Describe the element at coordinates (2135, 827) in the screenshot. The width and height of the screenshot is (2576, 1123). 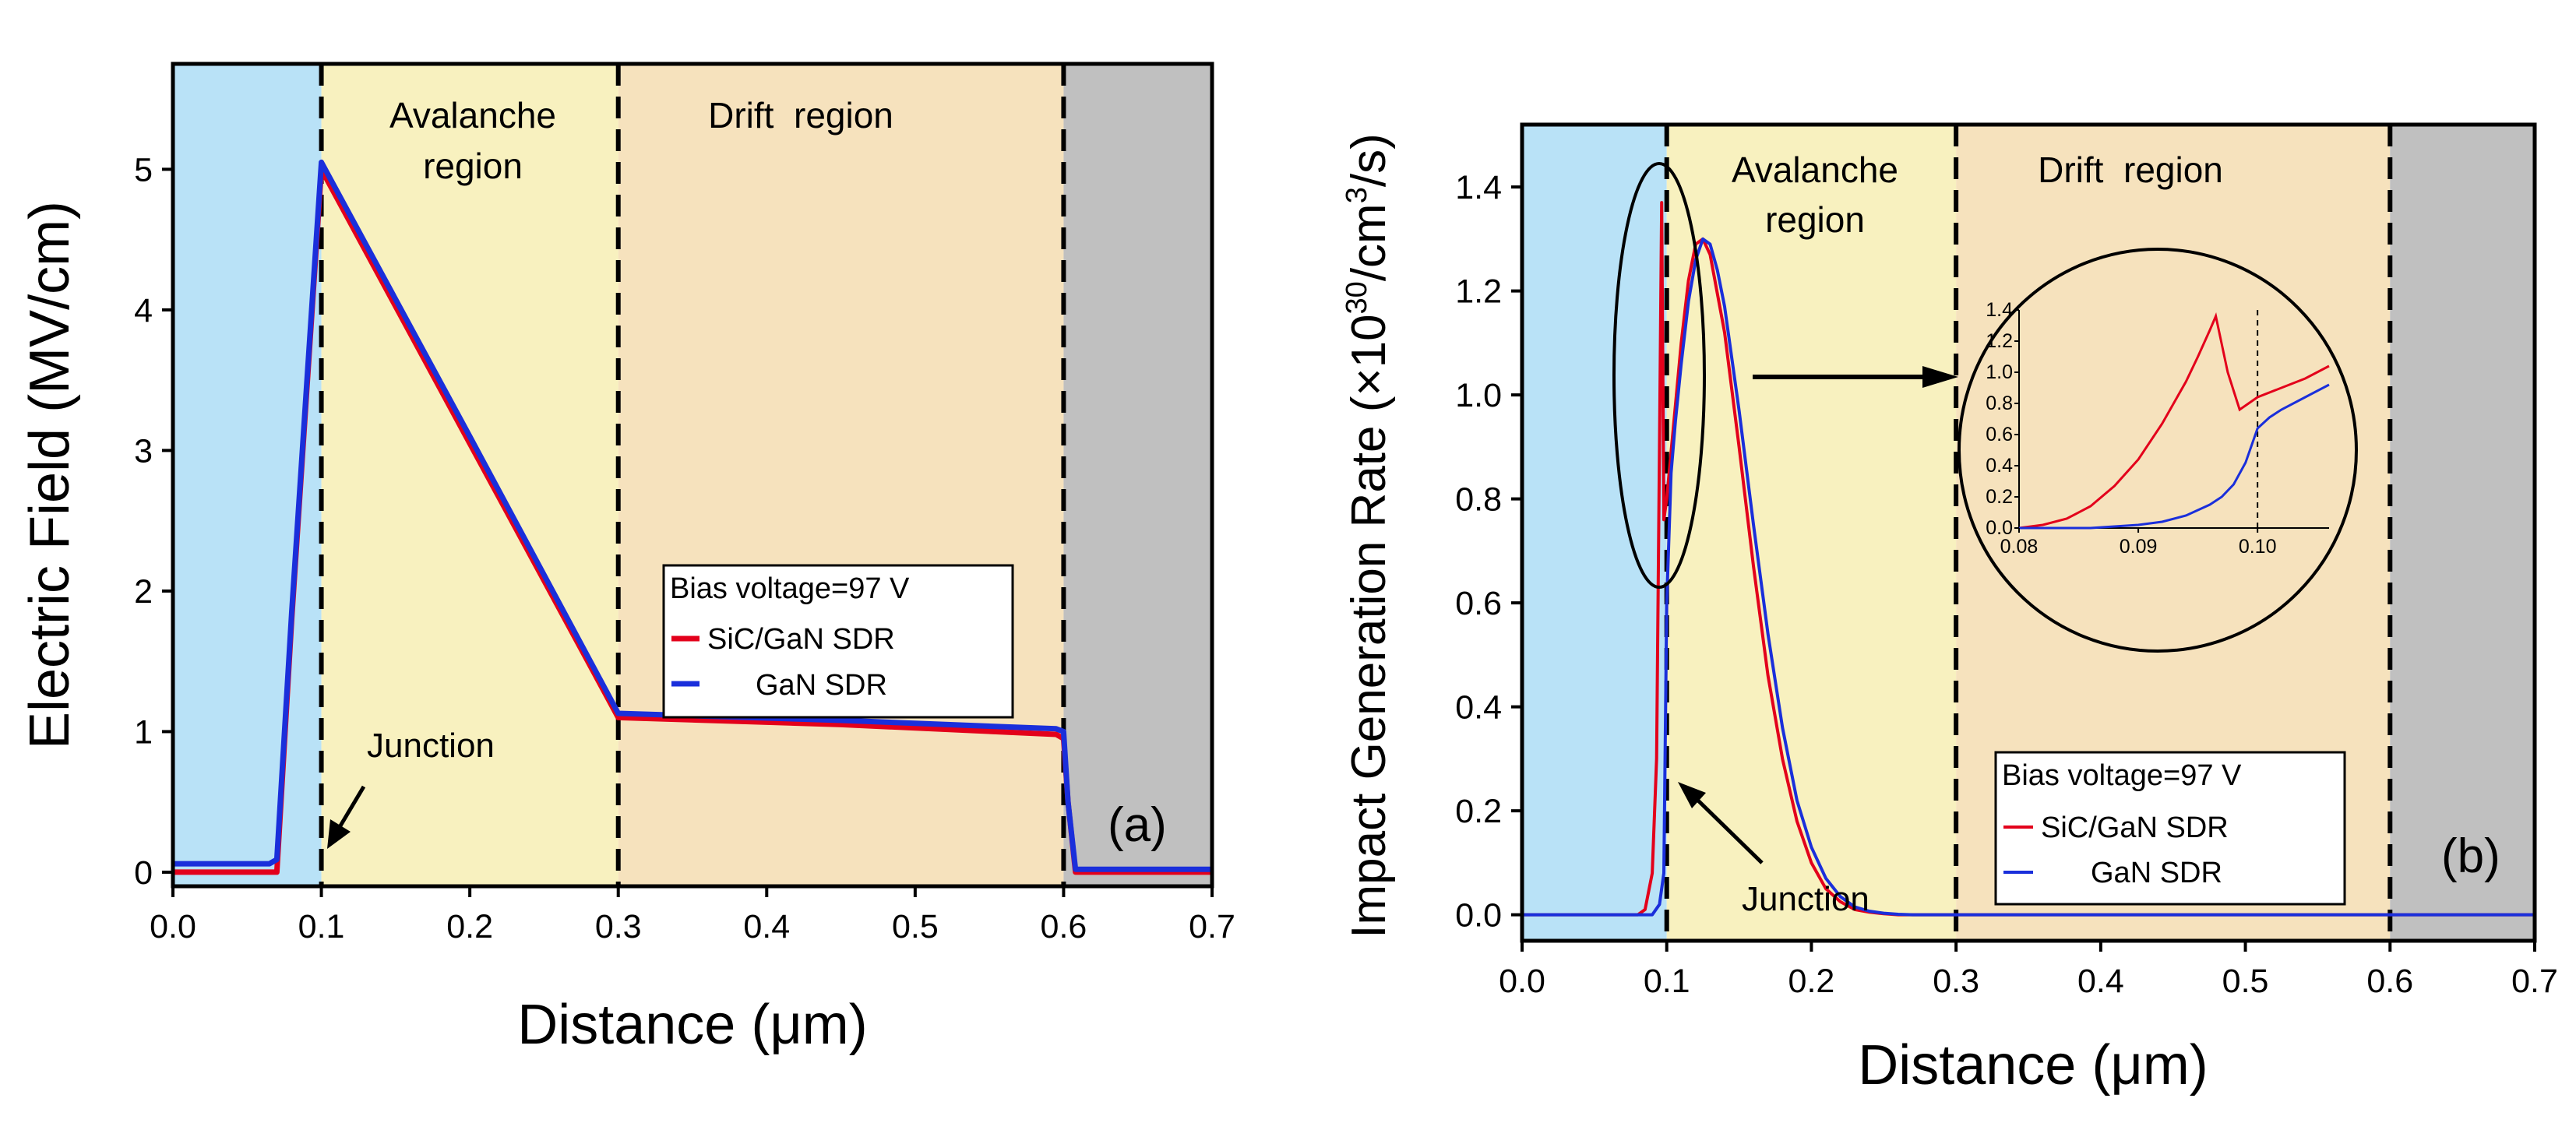
I see `panel-b-legend-entry-sic-gan: SiC/GaN SDR` at that location.